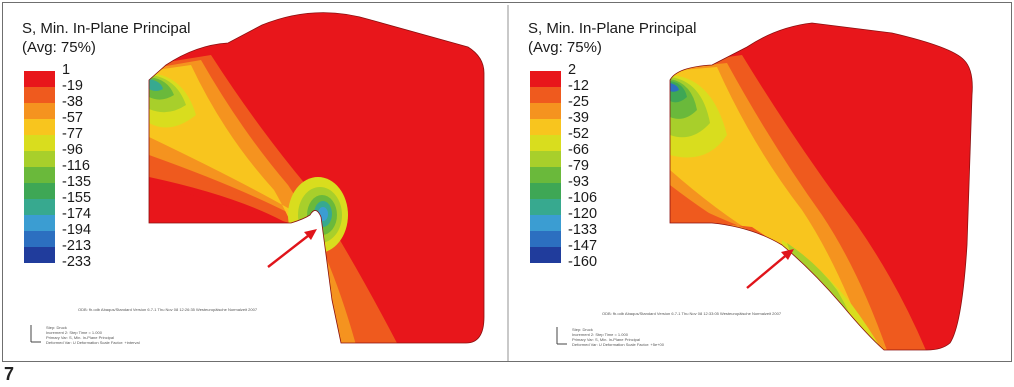 This screenshot has height=387, width=1014. What do you see at coordinates (77, 230) in the screenshot?
I see `left-legend-value: -194` at bounding box center [77, 230].